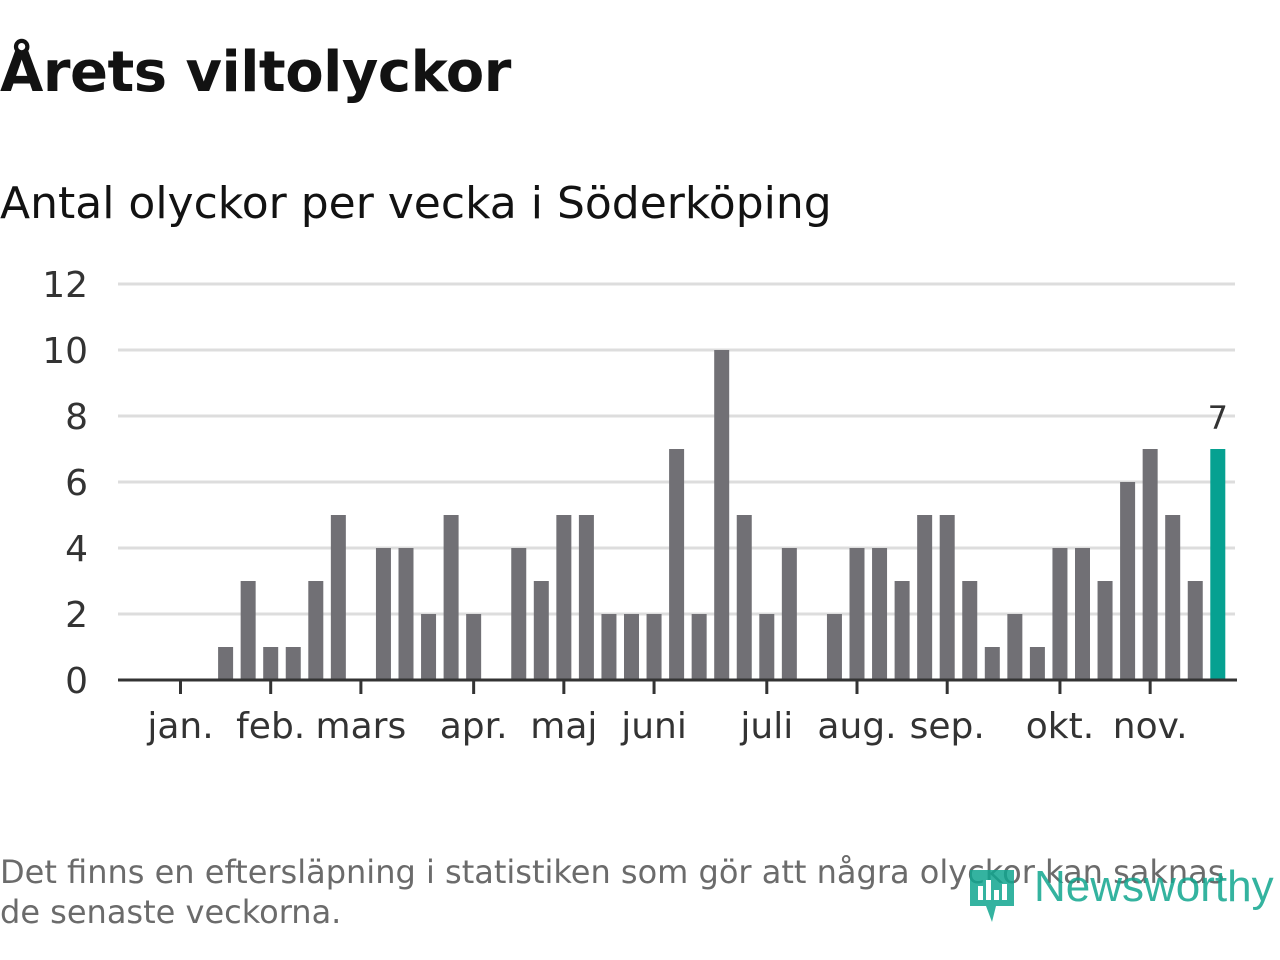  What do you see at coordinates (76, 615) in the screenshot?
I see `y-tick-label: 2` at bounding box center [76, 615].